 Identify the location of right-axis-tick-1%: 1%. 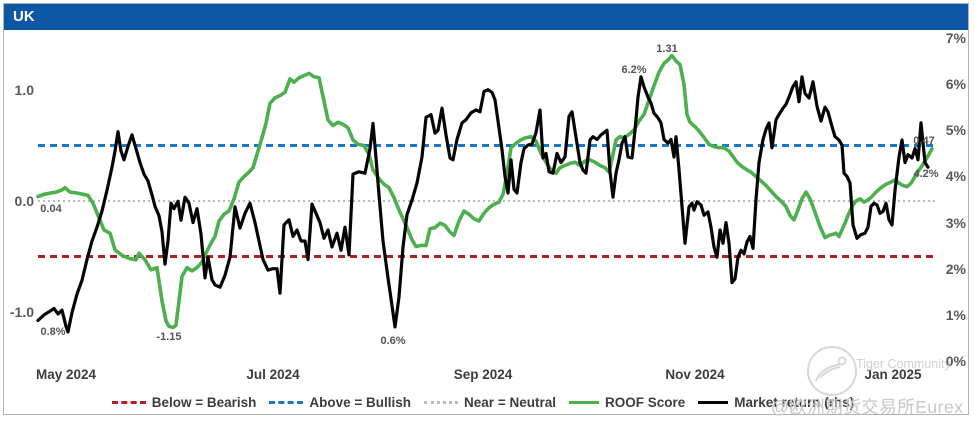
(955, 314).